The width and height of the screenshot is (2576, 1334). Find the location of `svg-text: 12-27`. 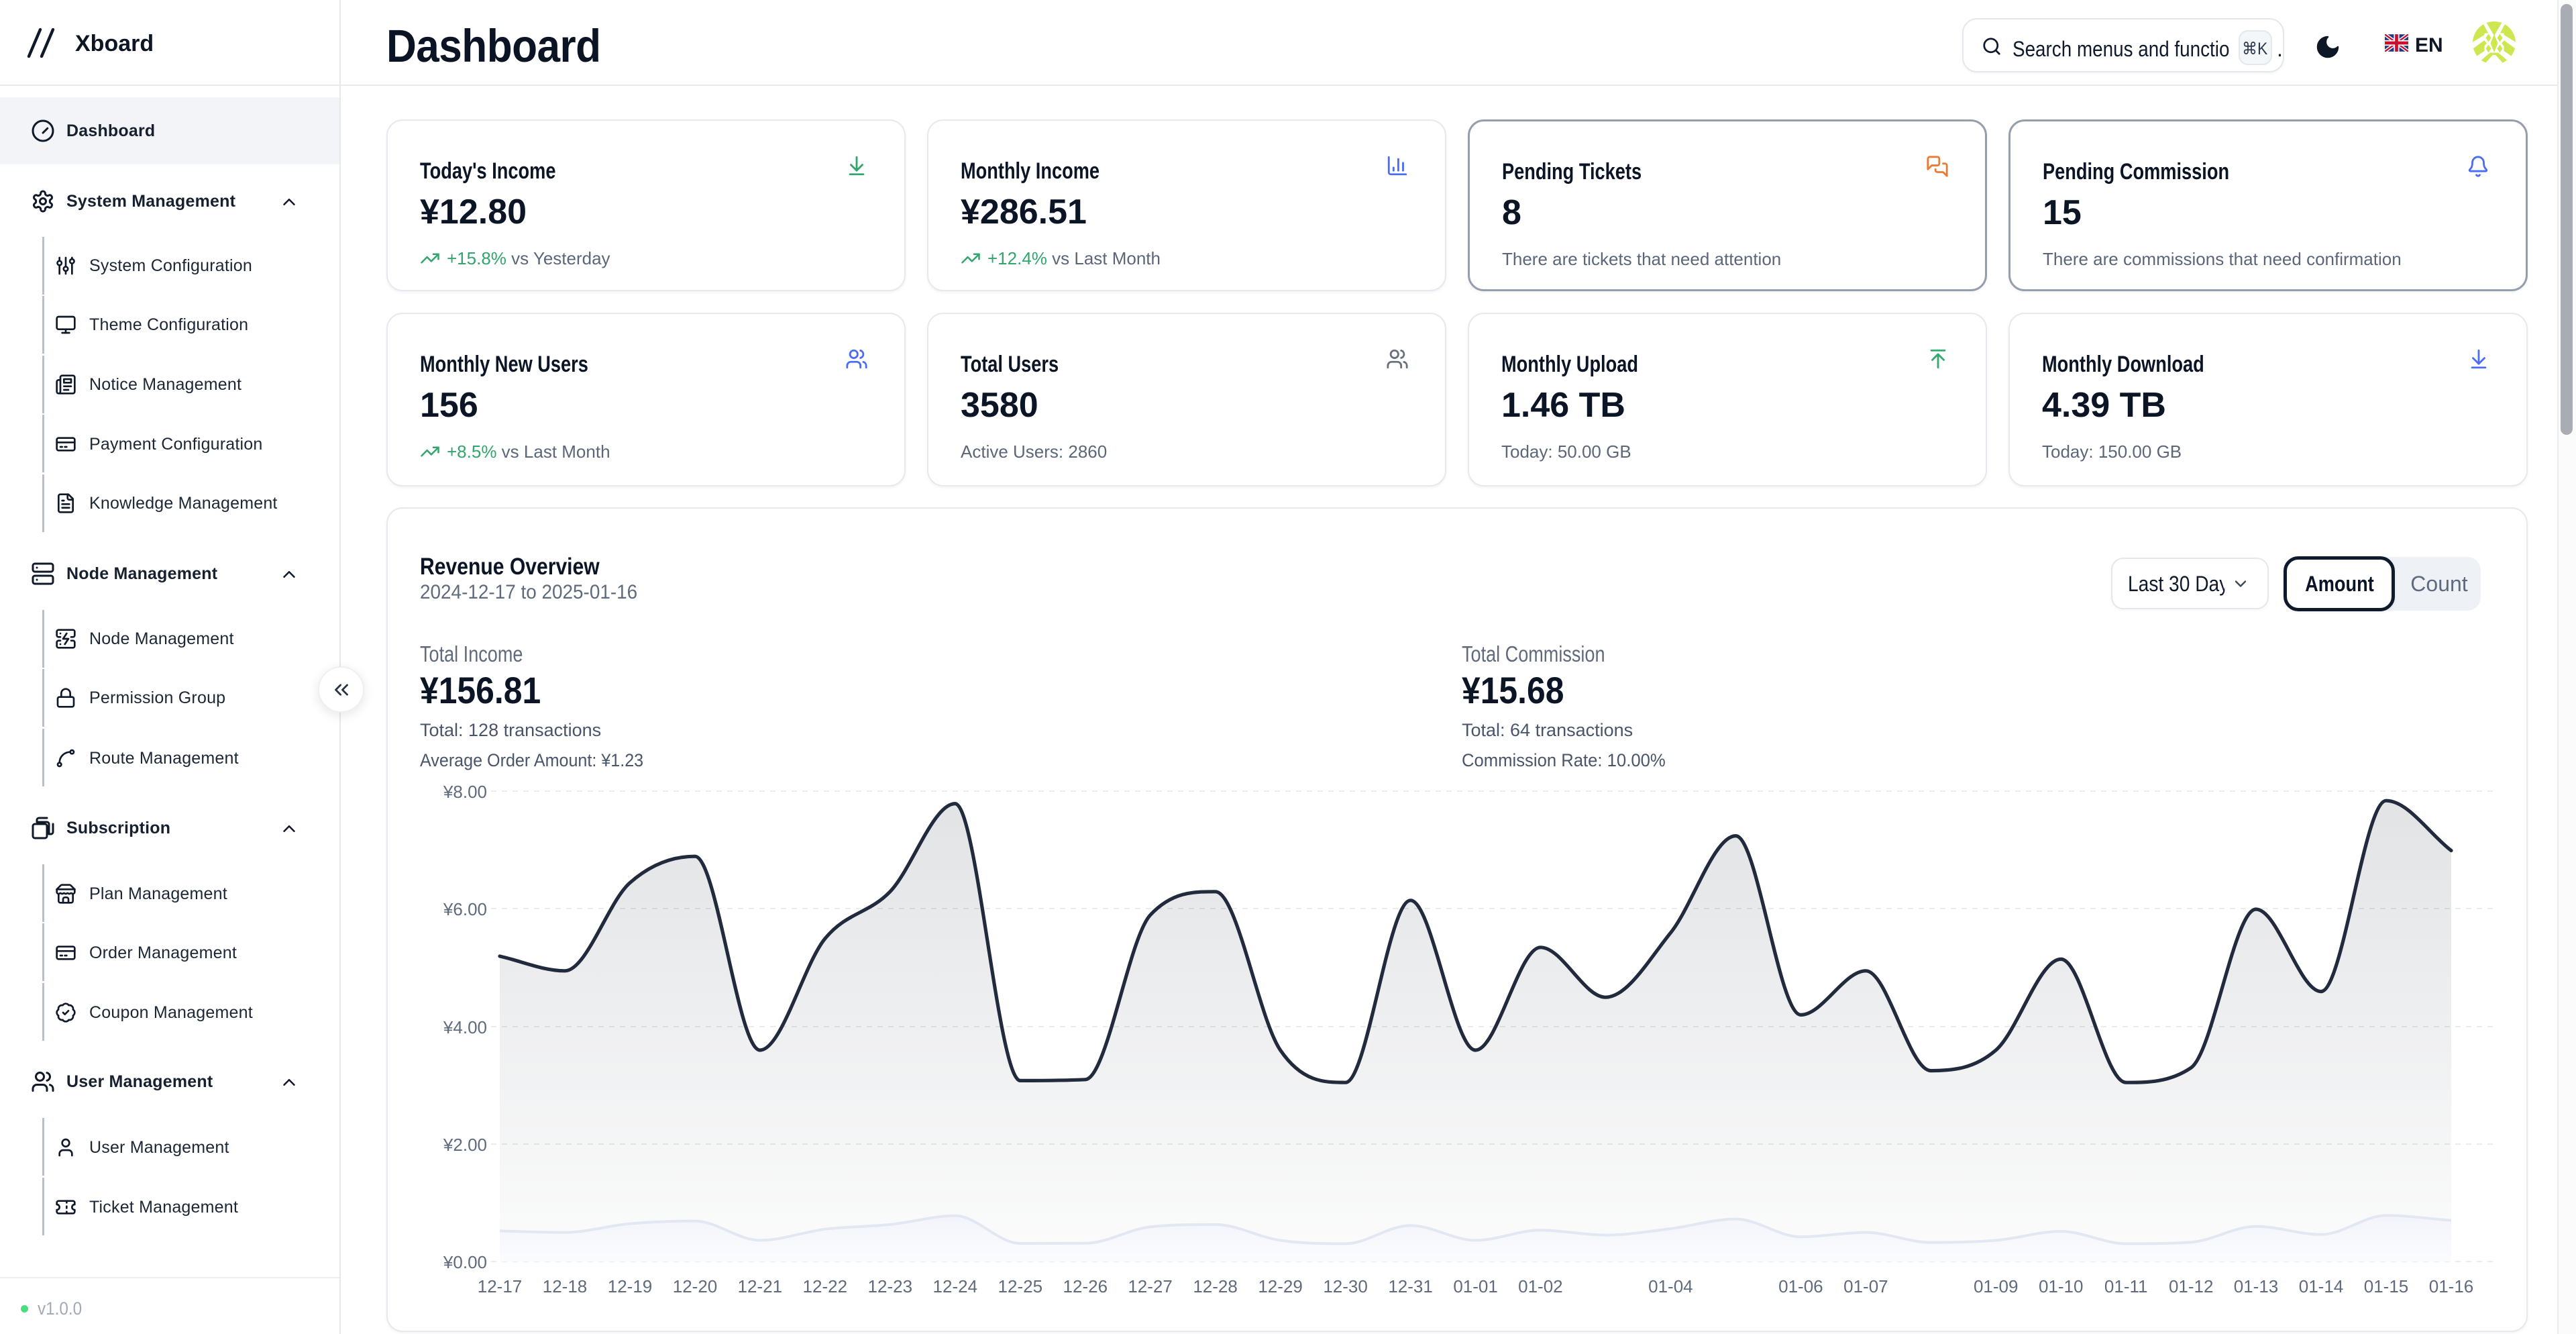

svg-text: 12-27 is located at coordinates (1150, 1286).